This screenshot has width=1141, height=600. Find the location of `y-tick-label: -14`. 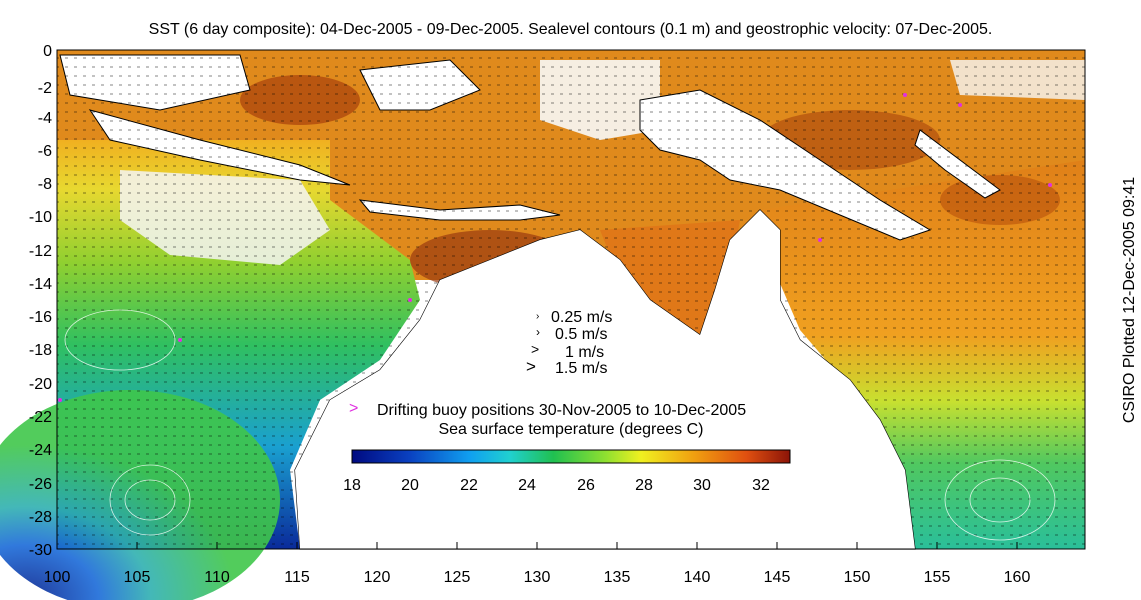

y-tick-label: -14 is located at coordinates (40, 284).